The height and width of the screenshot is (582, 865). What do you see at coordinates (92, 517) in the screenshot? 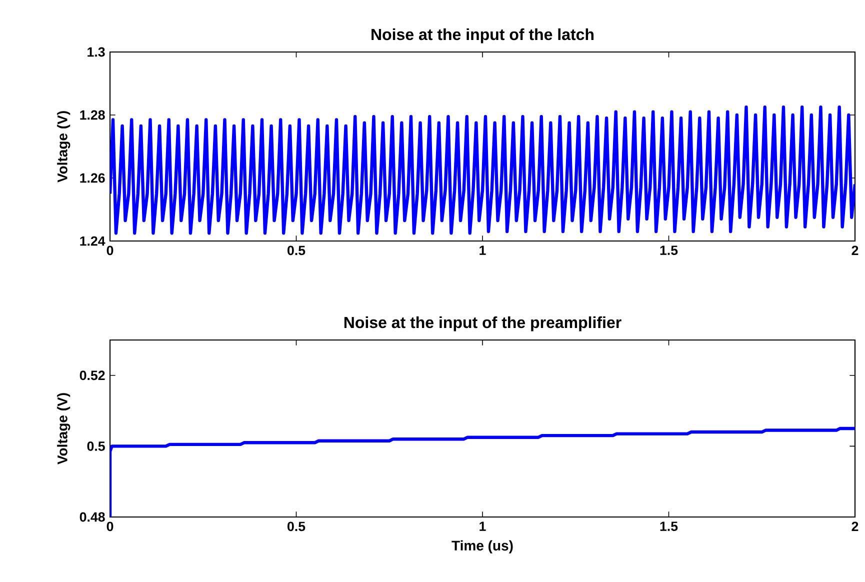
I see `y-tick-label: 0.48` at bounding box center [92, 517].